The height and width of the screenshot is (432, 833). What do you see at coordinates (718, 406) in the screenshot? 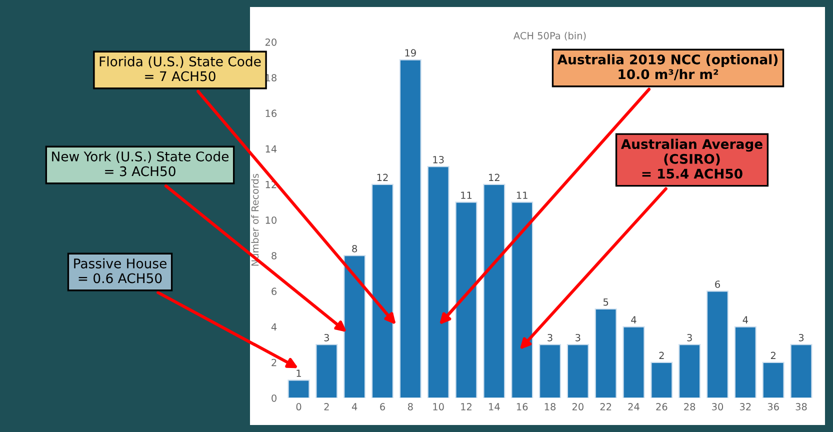
I see `x-tick-label: 30` at bounding box center [718, 406].